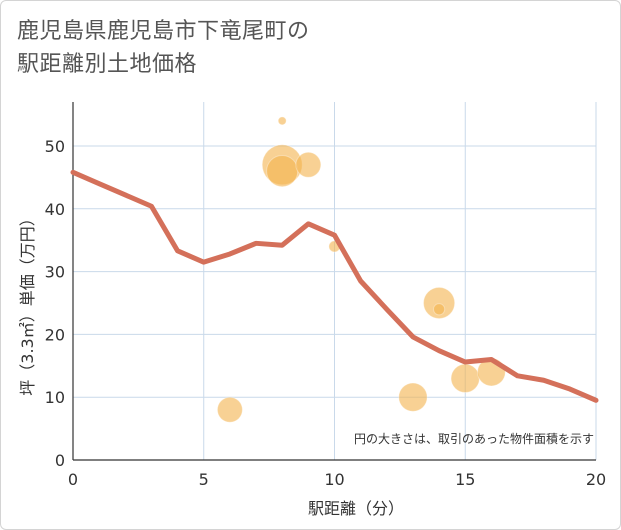 The width and height of the screenshot is (621, 530). I want to click on x-tick-label: 10, so click(334, 479).